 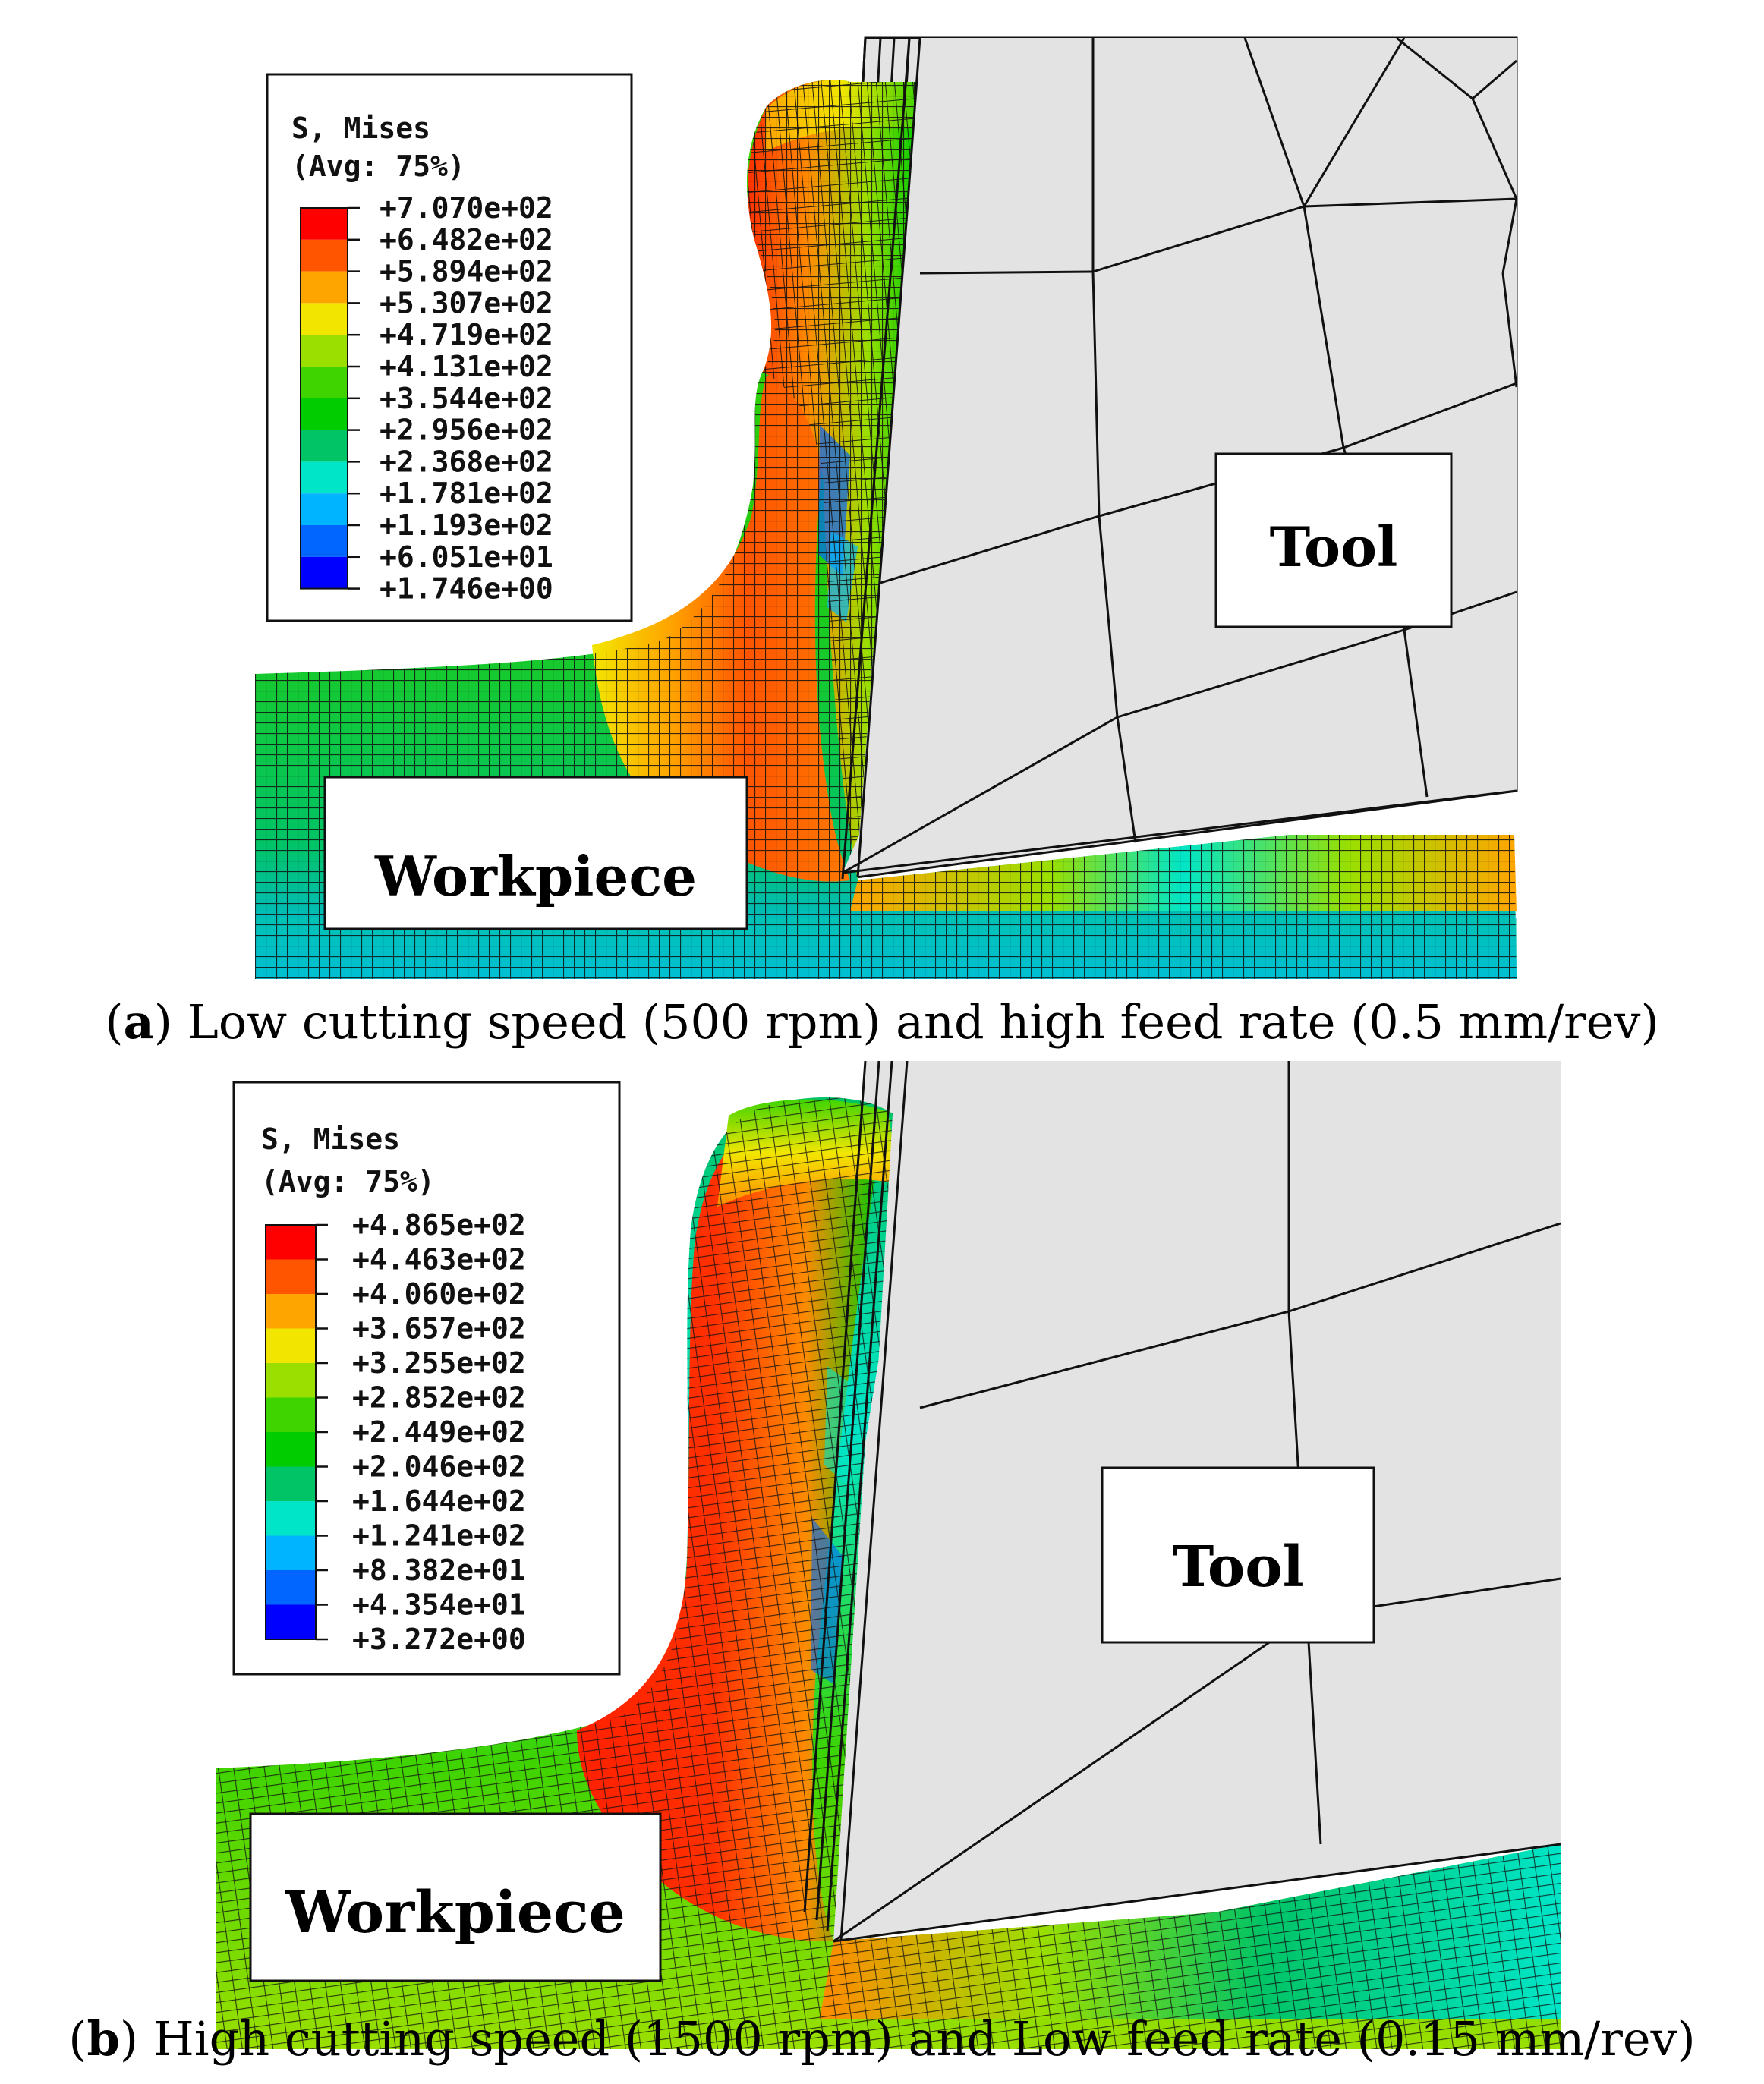 I want to click on legend-a-value: +7.070e+02, so click(x=466, y=208).